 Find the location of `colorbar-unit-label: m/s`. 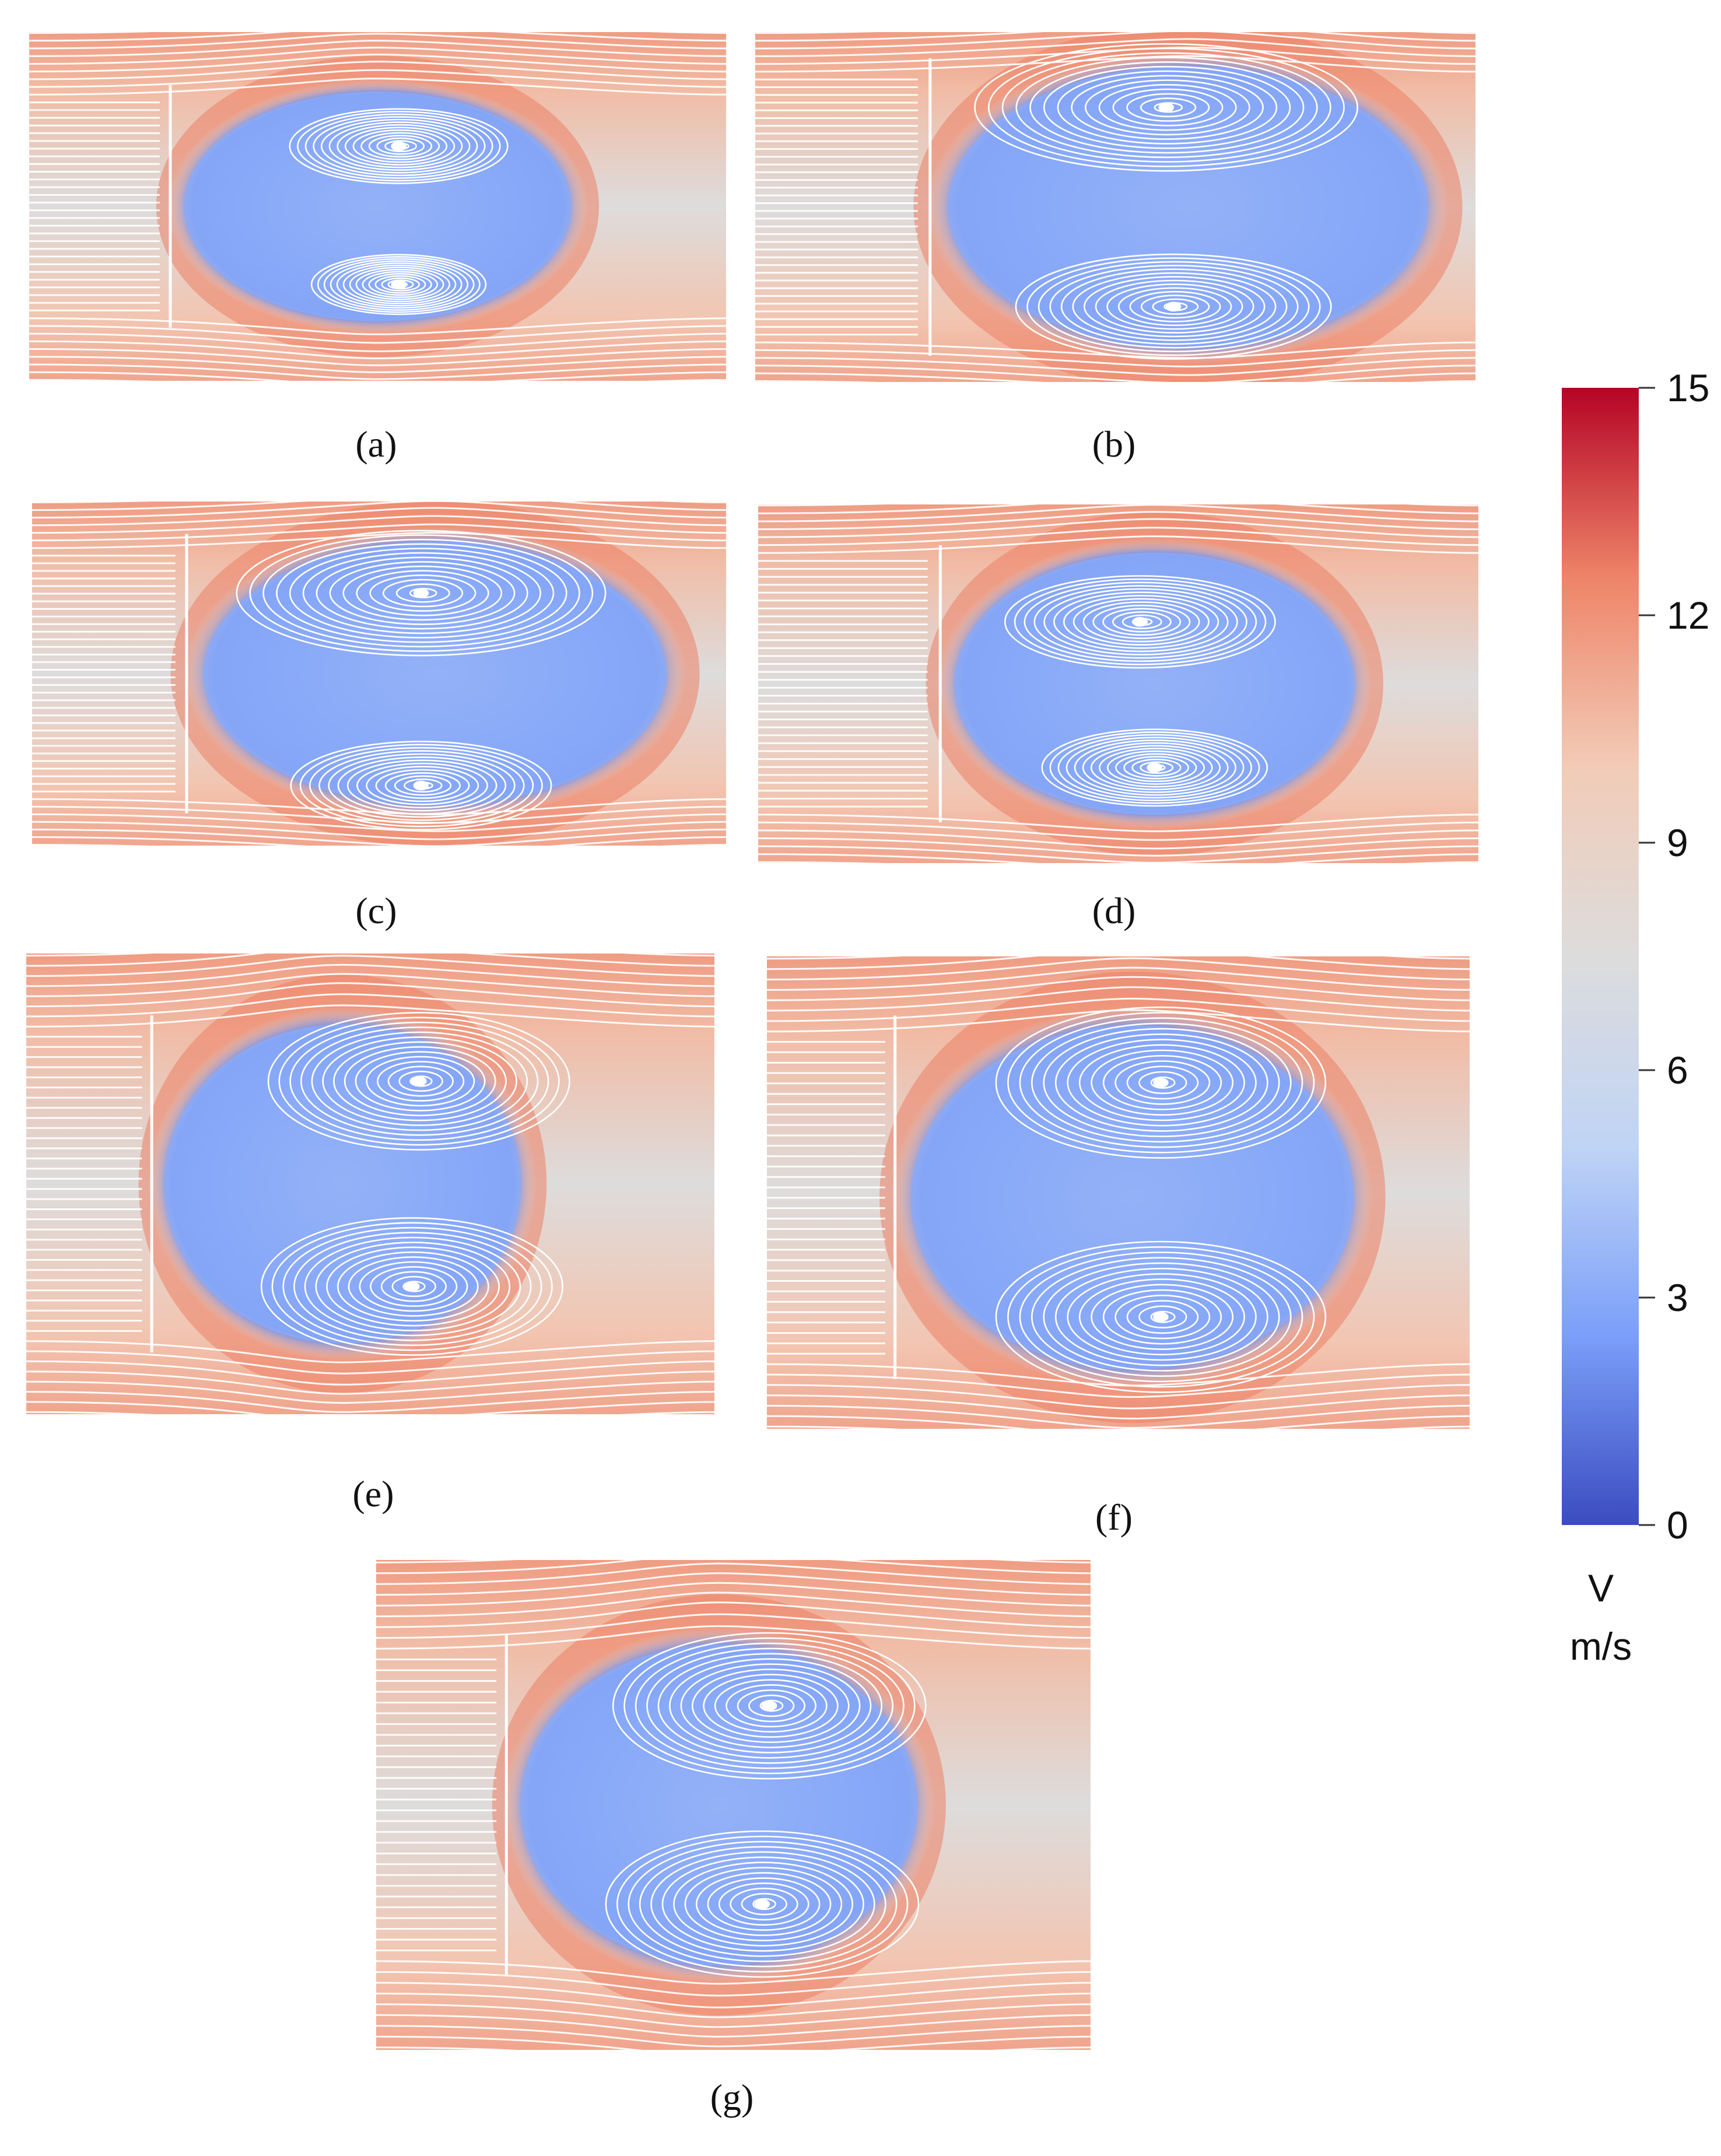

colorbar-unit-label: m/s is located at coordinates (1600, 1646).